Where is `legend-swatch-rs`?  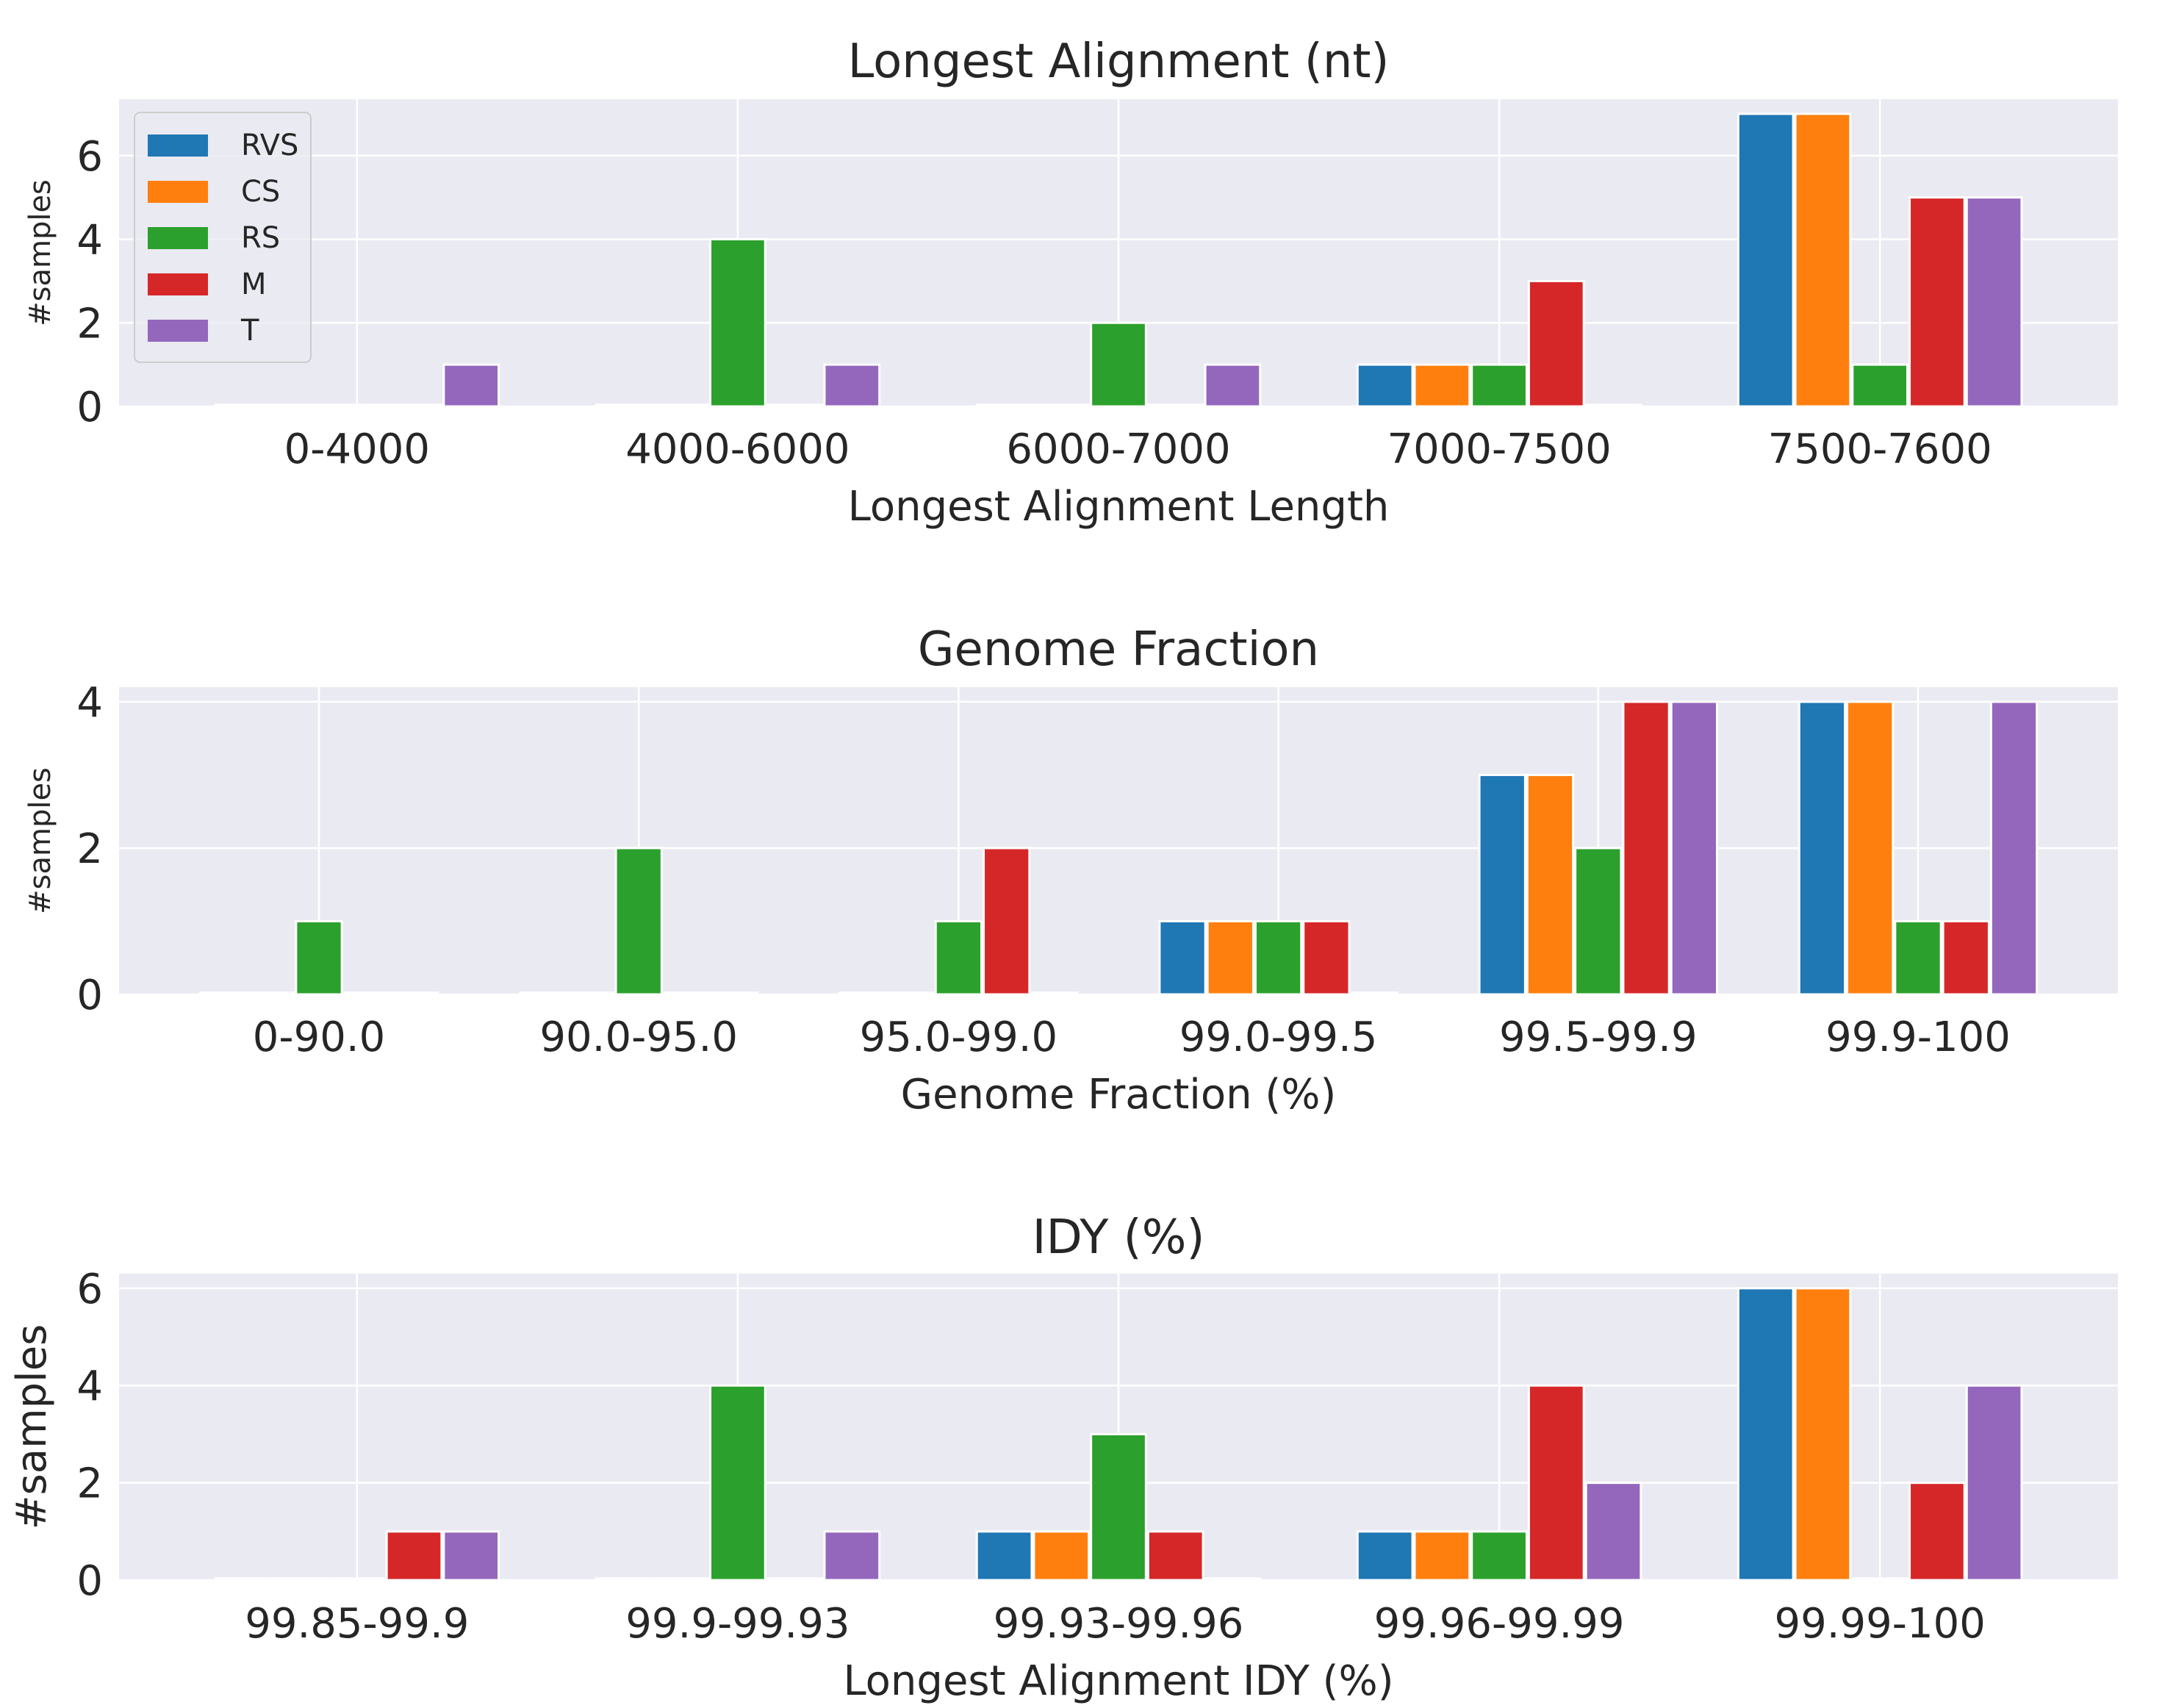
legend-swatch-rs is located at coordinates (178, 238).